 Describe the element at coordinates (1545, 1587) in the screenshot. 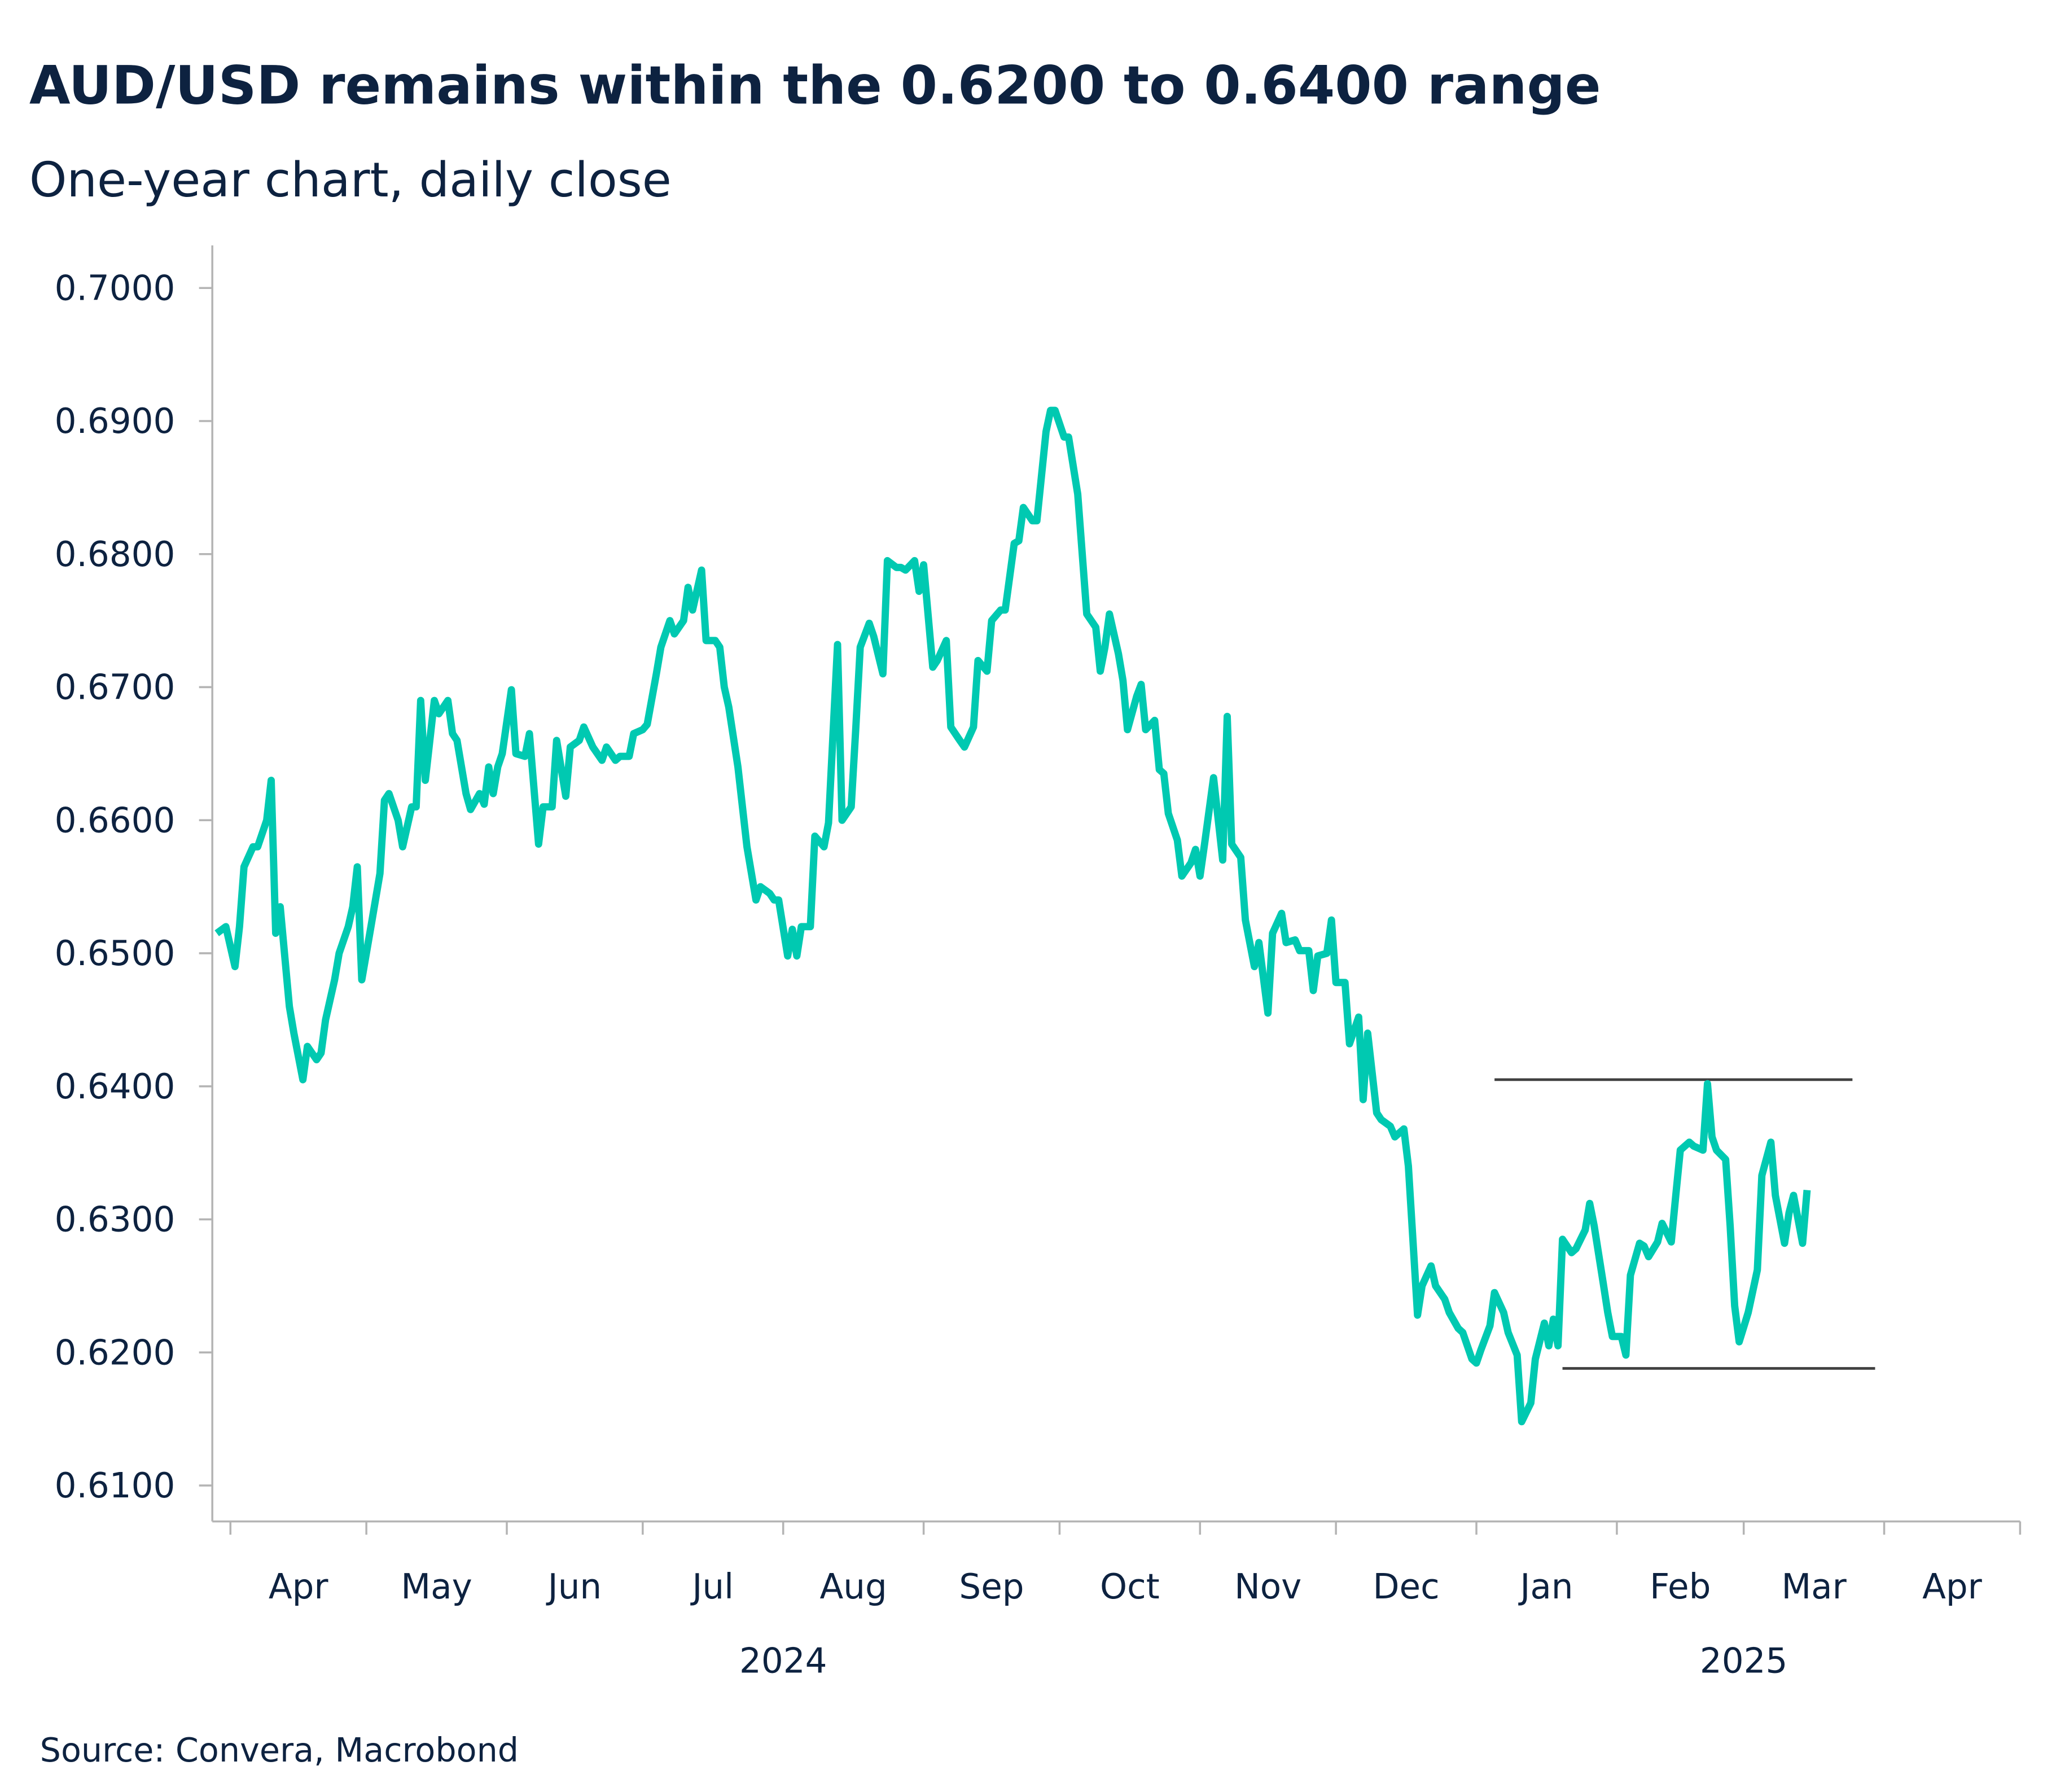

I see `x-month-label: Jan` at that location.